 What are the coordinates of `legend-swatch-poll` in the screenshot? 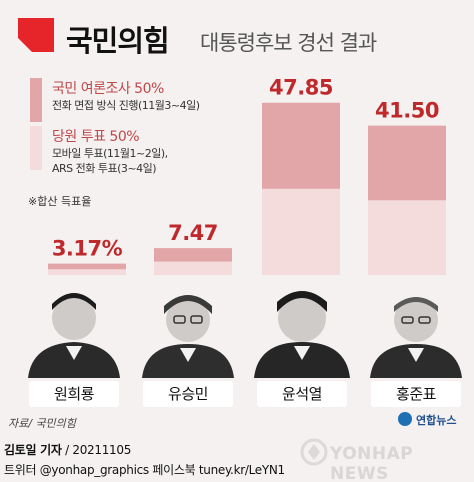 It's located at (36, 100).